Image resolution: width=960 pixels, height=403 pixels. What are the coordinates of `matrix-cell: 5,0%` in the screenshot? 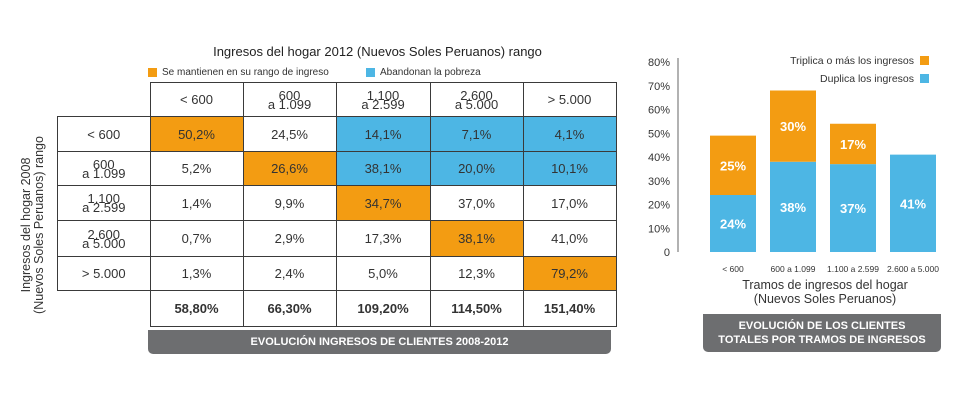 It's located at (383, 273).